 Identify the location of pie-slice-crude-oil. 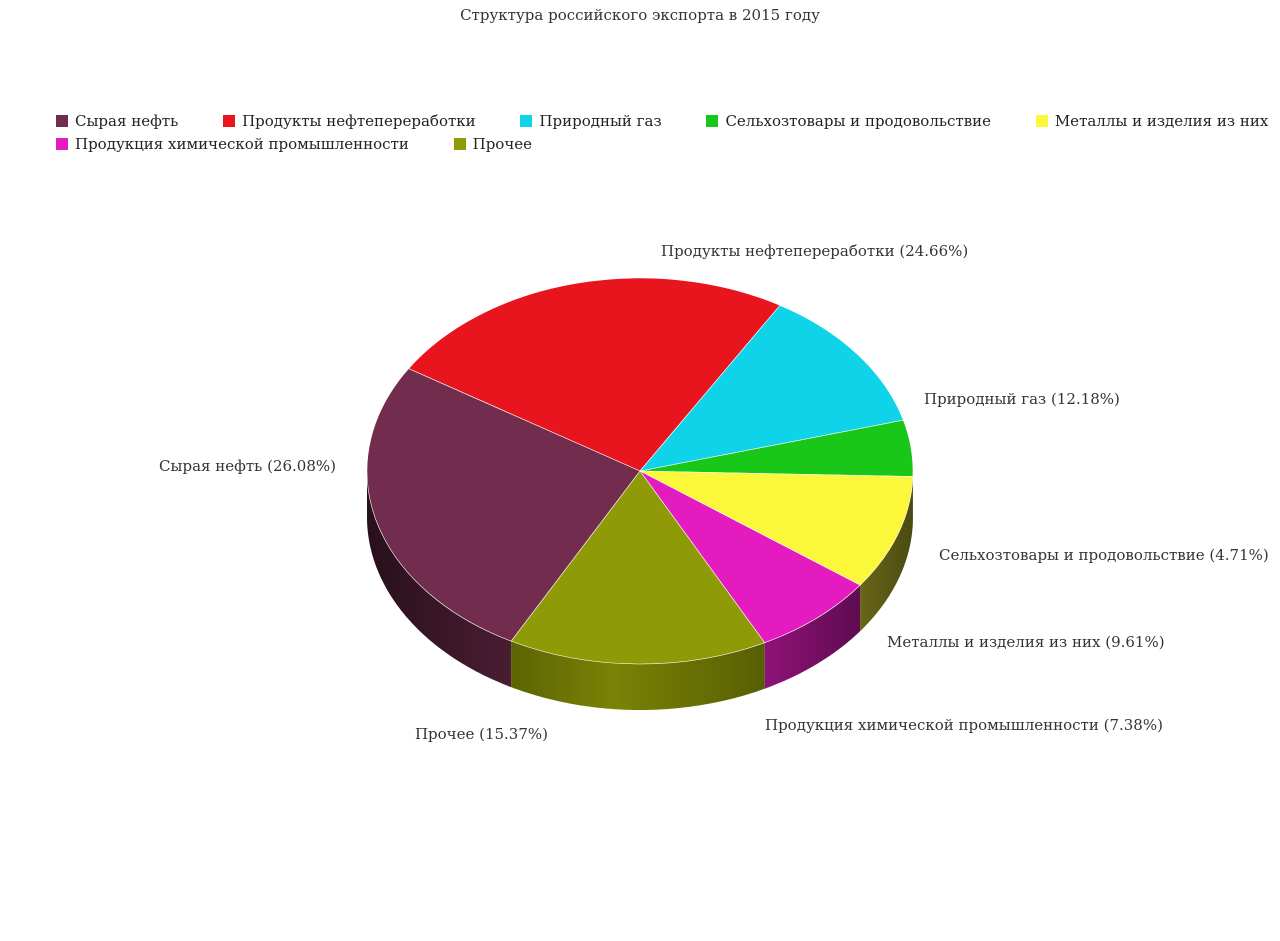
(503, 505).